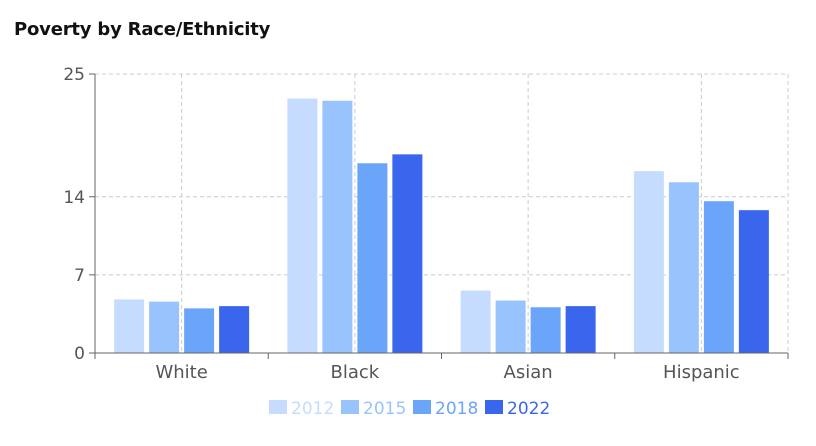 The width and height of the screenshot is (816, 446). What do you see at coordinates (142, 29) in the screenshot?
I see `chart-title: Poverty by Race/Ethnicity` at bounding box center [142, 29].